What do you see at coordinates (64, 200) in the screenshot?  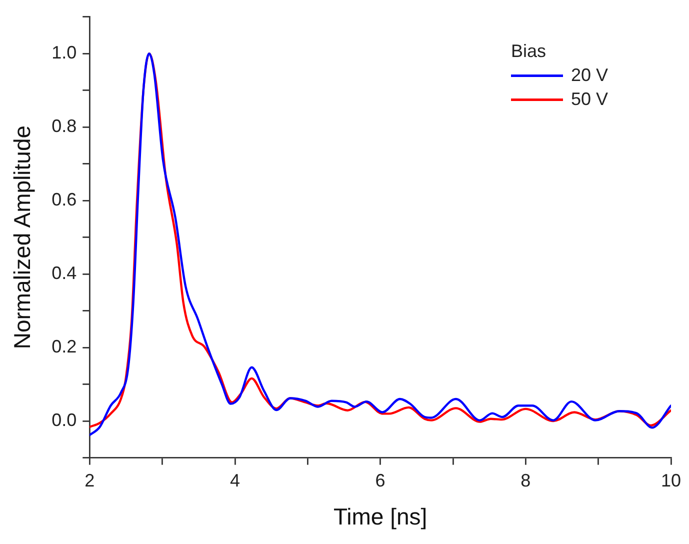 I see `y-tick-label: 0.6` at bounding box center [64, 200].